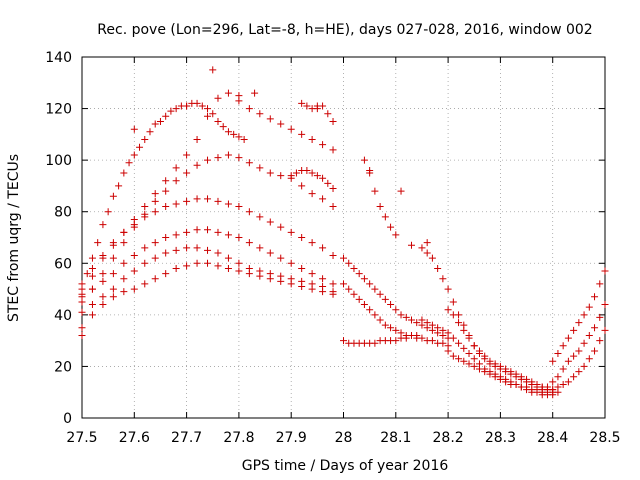 Image resolution: width=640 pixels, height=480 pixels. I want to click on y-axis-label: STEC from uqrg / TECUs, so click(14, 238).